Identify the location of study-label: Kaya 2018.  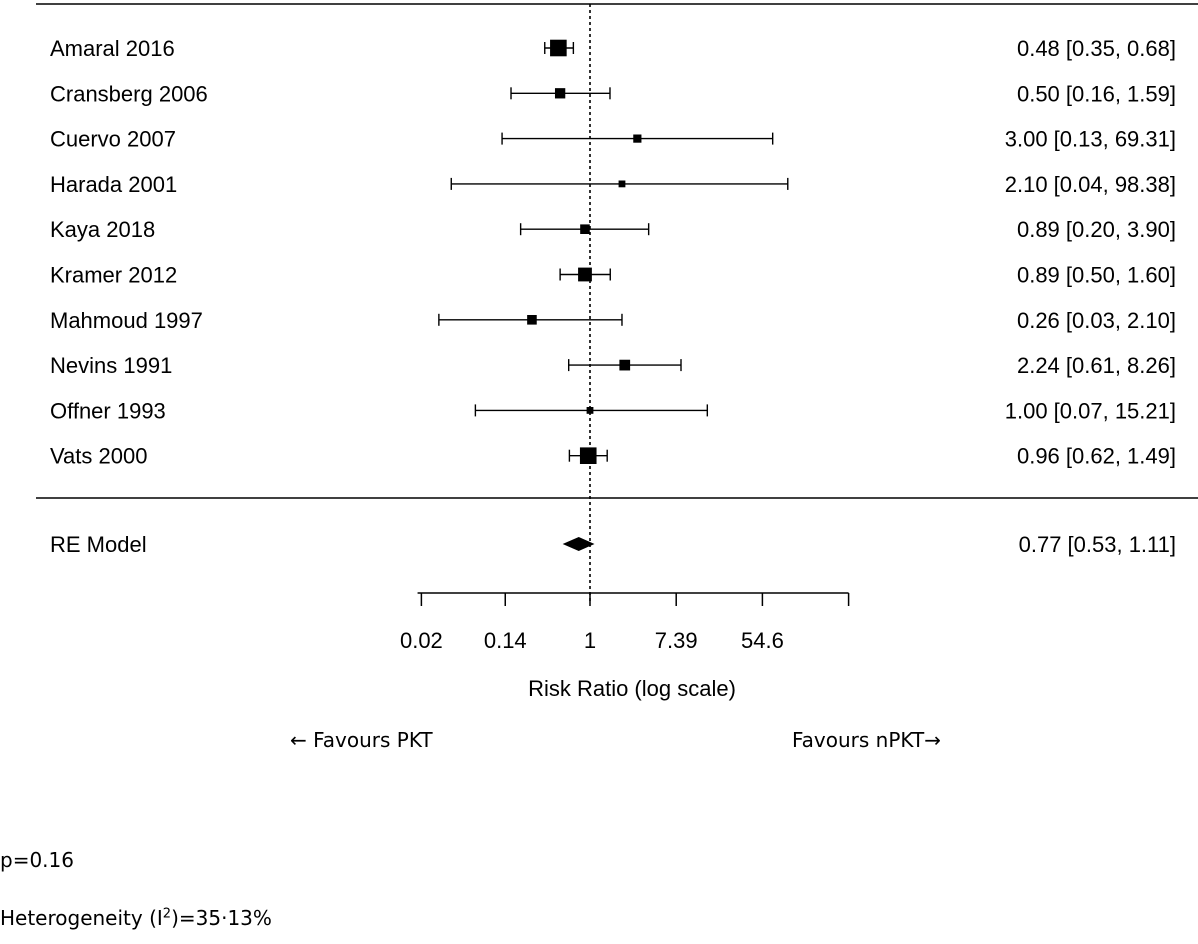
(102, 229).